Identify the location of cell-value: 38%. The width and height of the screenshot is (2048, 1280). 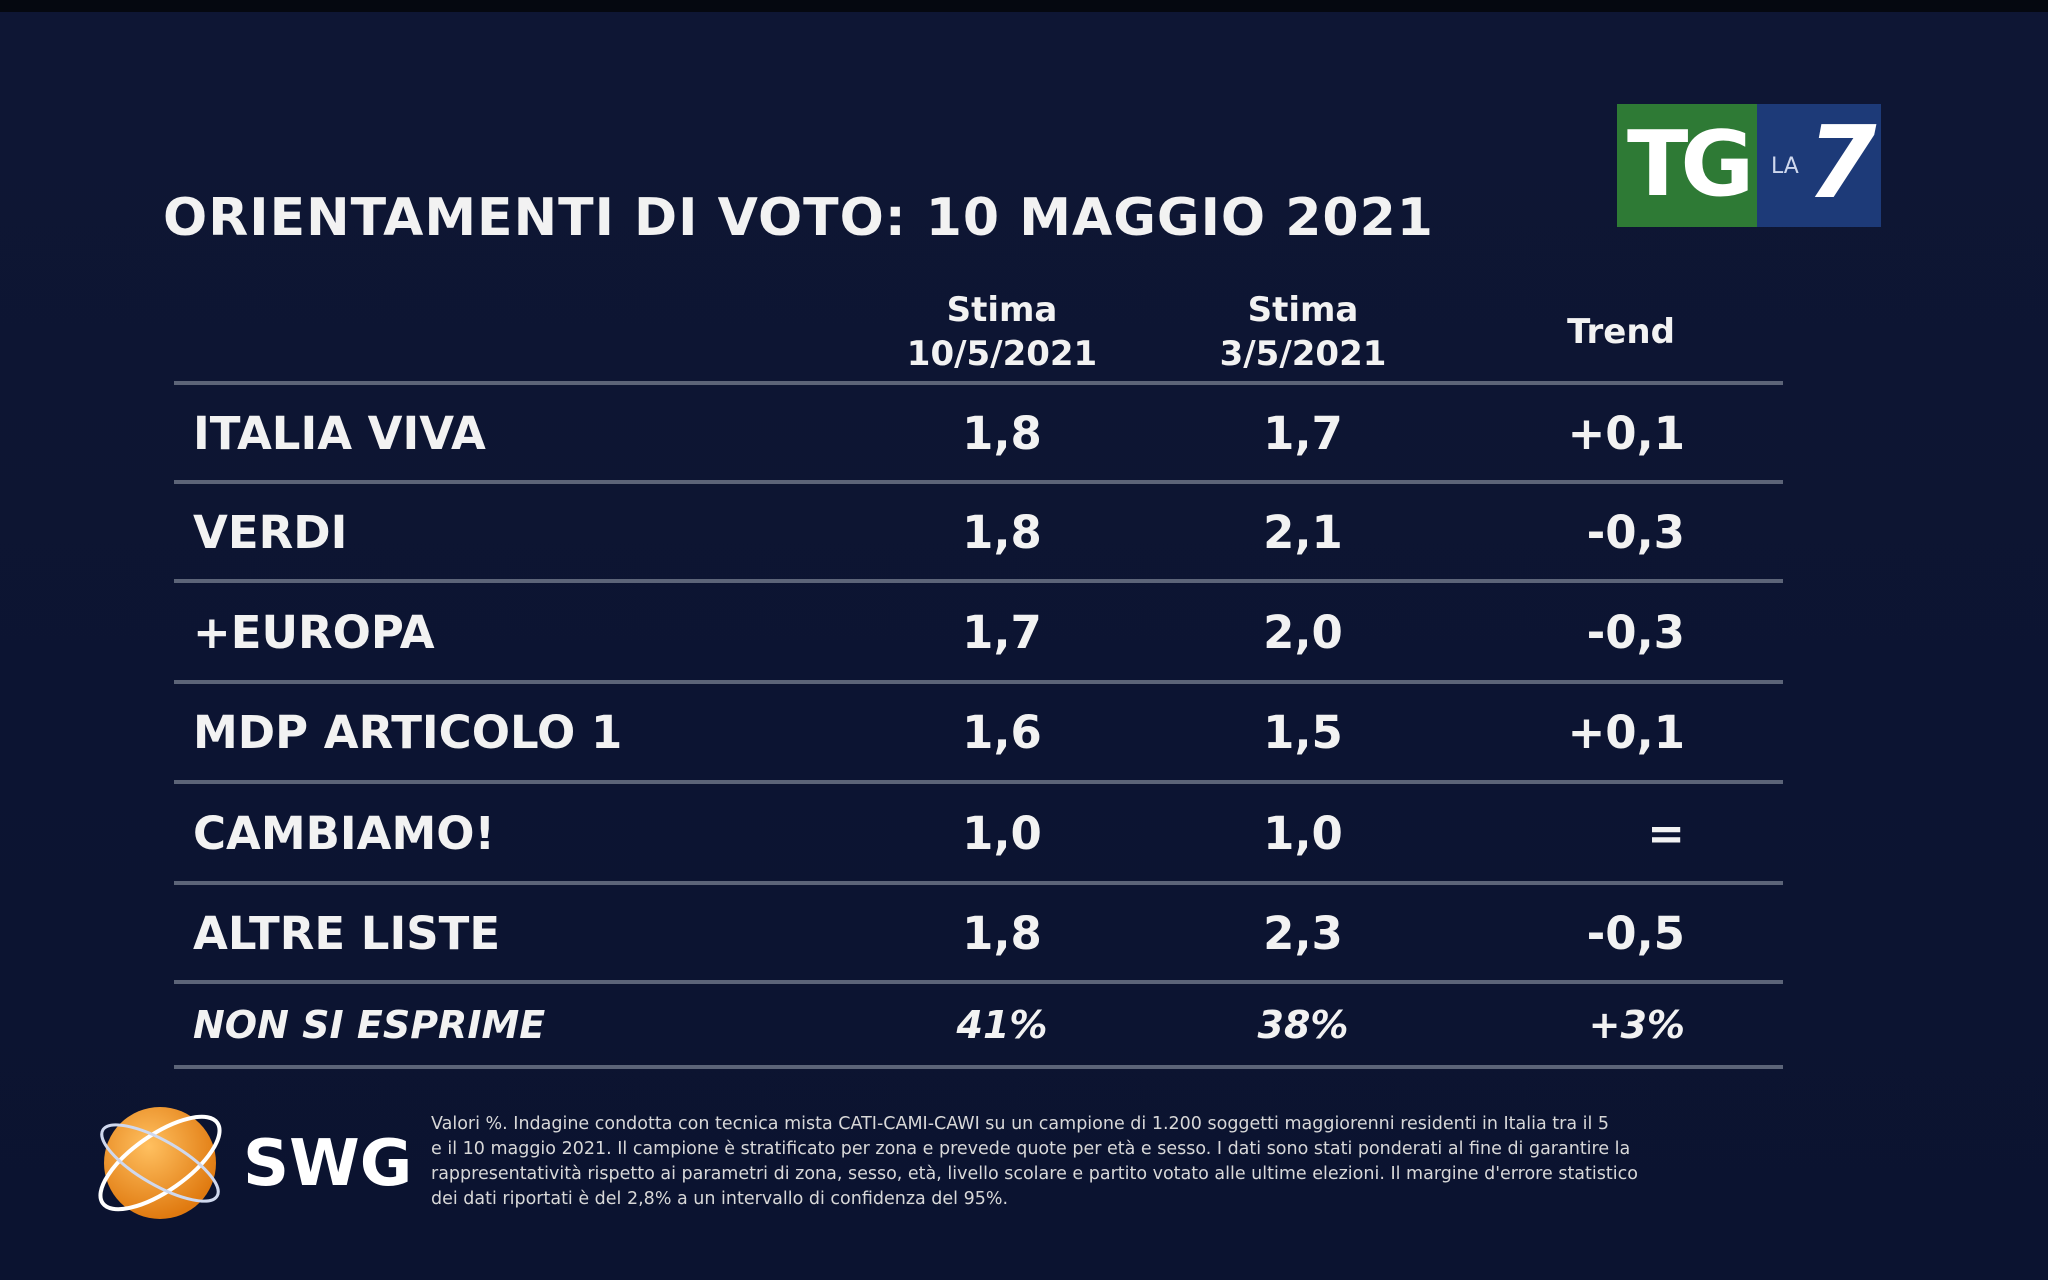
(1303, 1025).